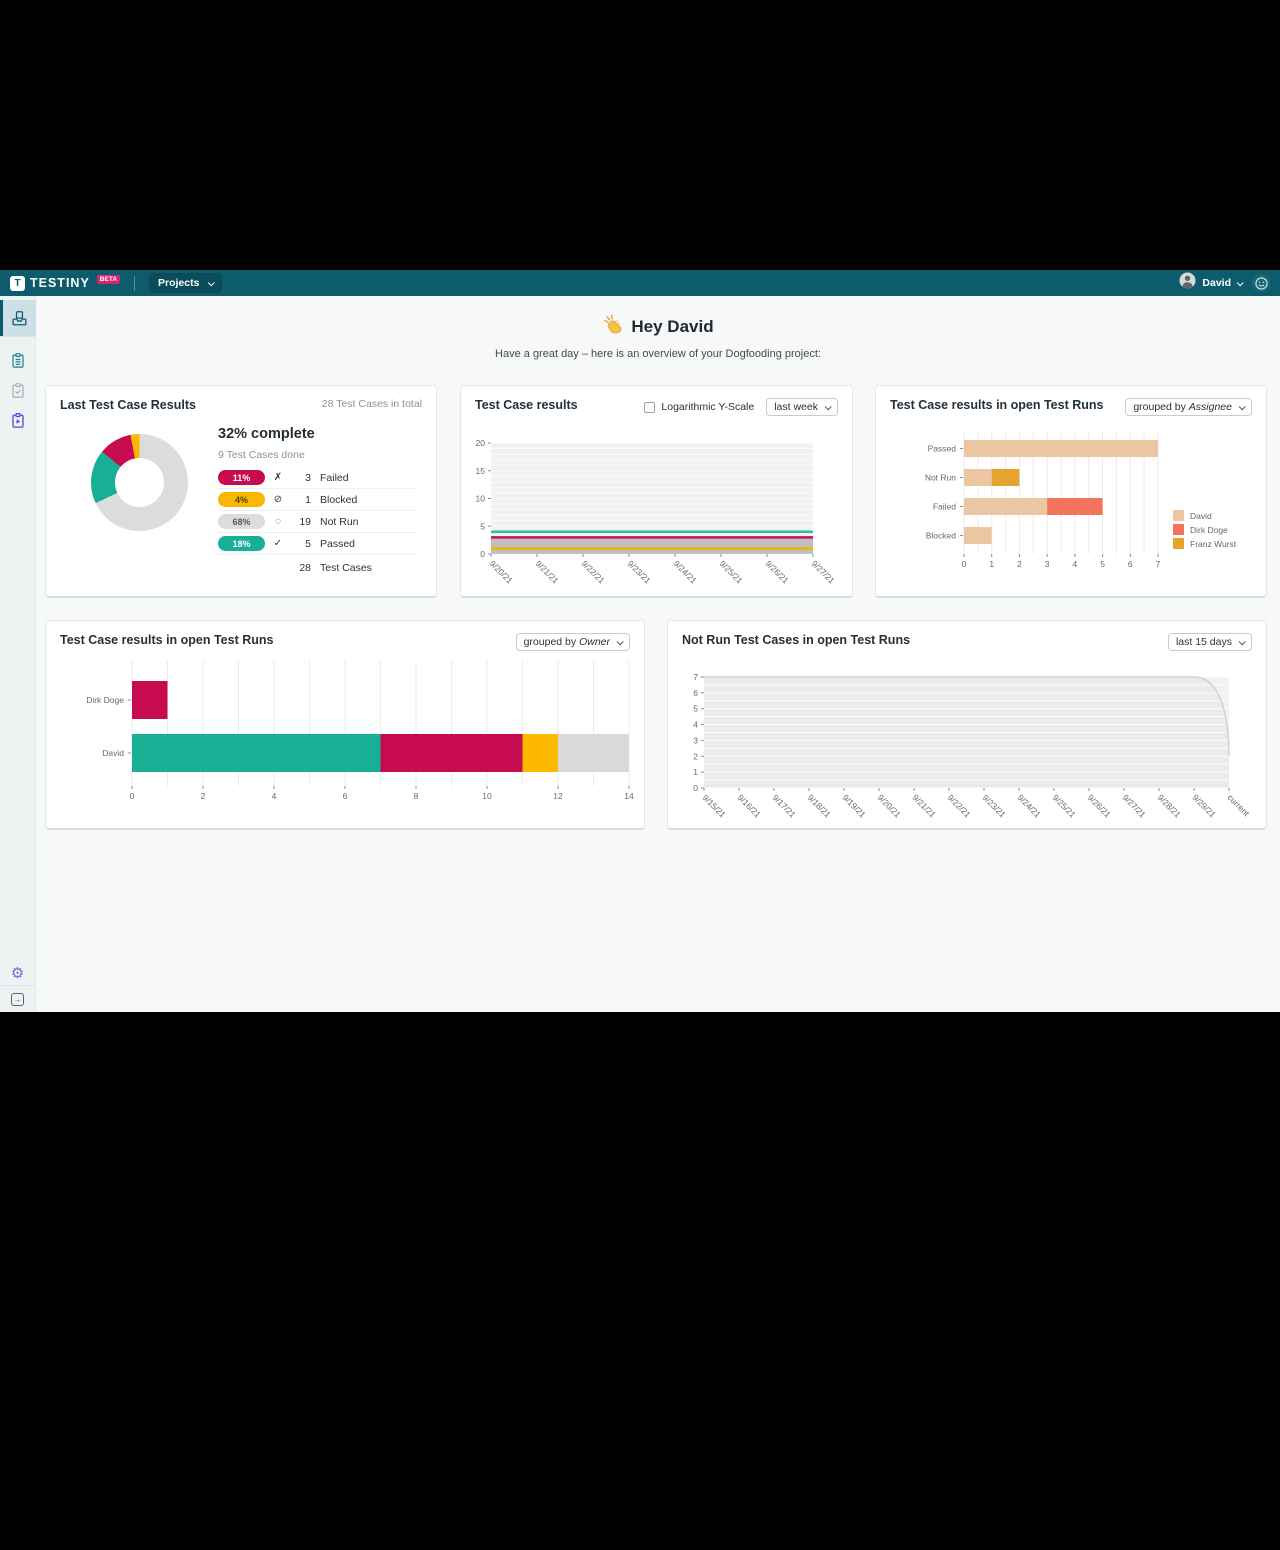  I want to click on sidebar-divider, so click(18, 985).